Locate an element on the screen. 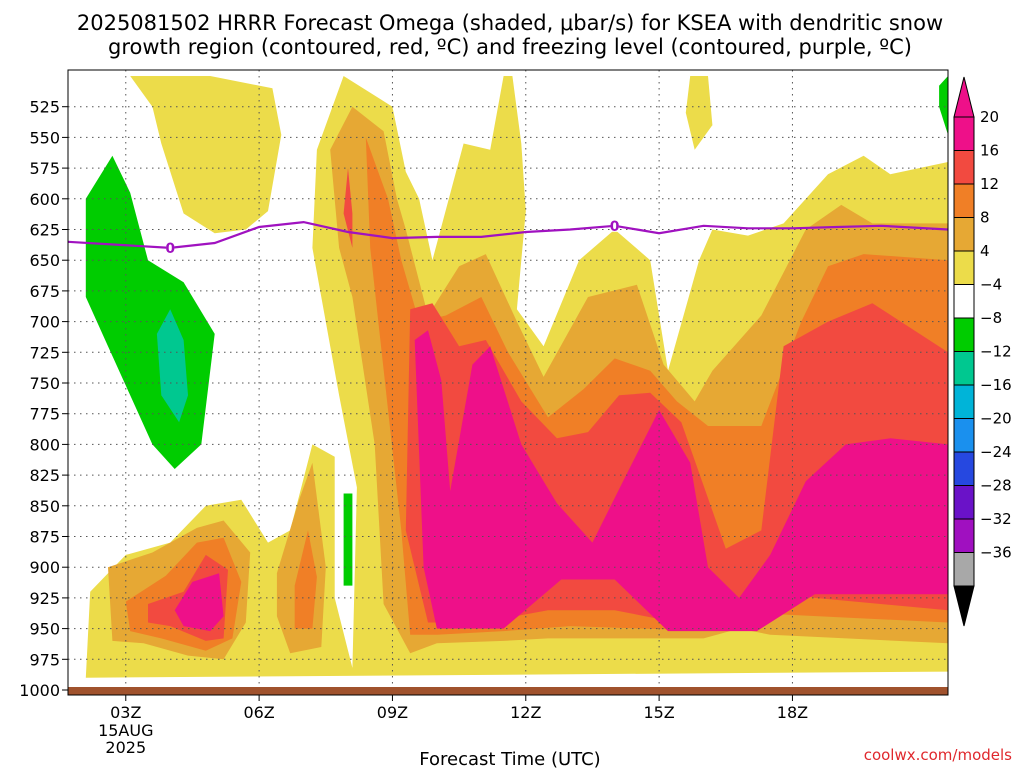 The width and height of the screenshot is (1024, 768). y-tick-label: 650 is located at coordinates (44, 260).